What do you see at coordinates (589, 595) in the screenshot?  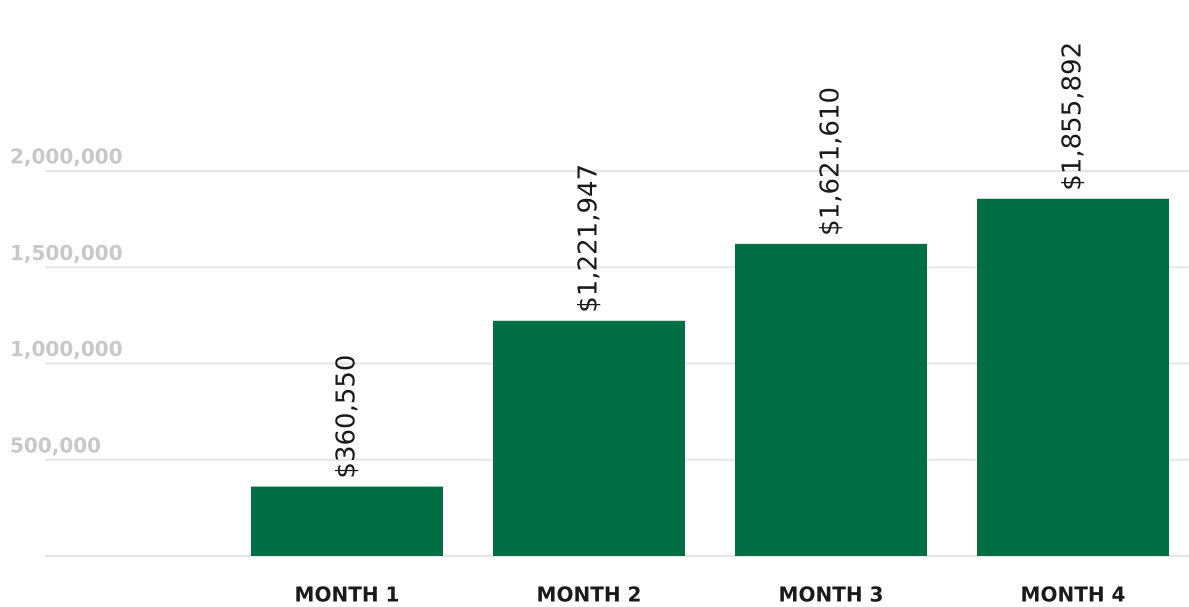 I see `x-tick-label: MONTH 2` at bounding box center [589, 595].